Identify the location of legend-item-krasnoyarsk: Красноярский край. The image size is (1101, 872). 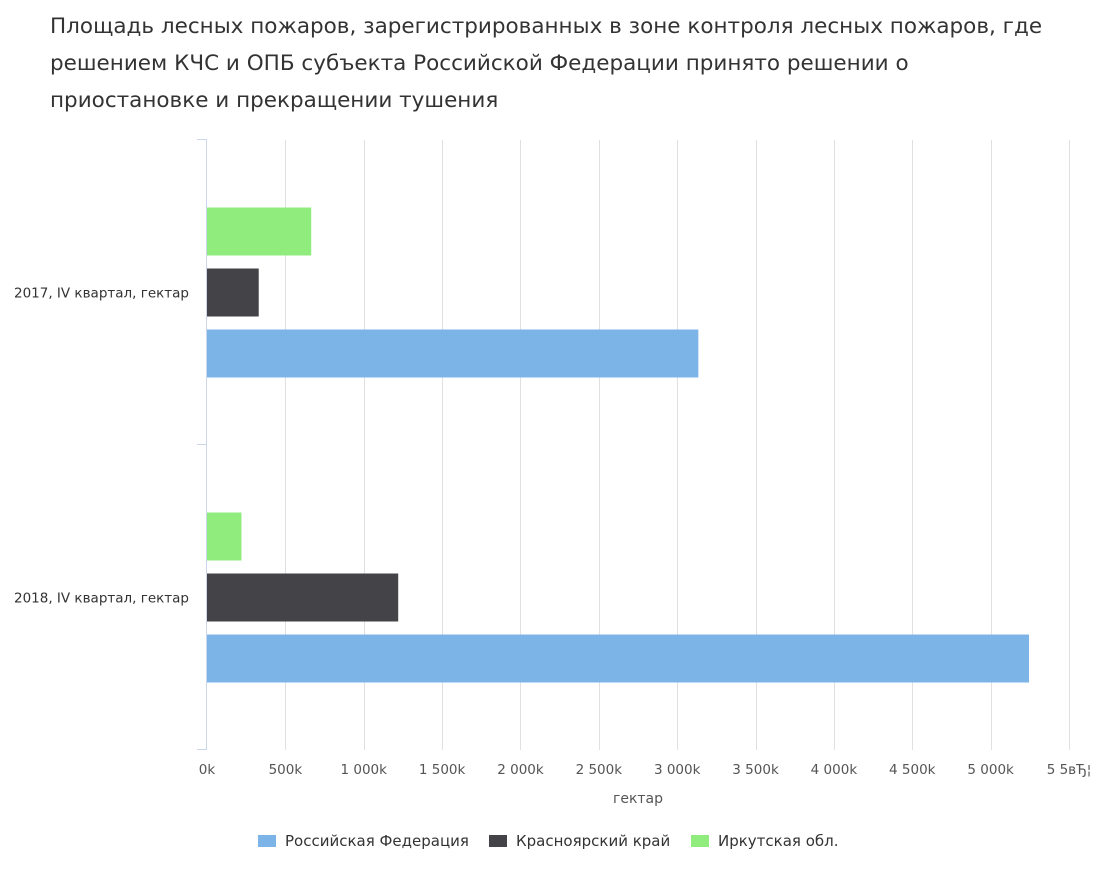
(579, 841).